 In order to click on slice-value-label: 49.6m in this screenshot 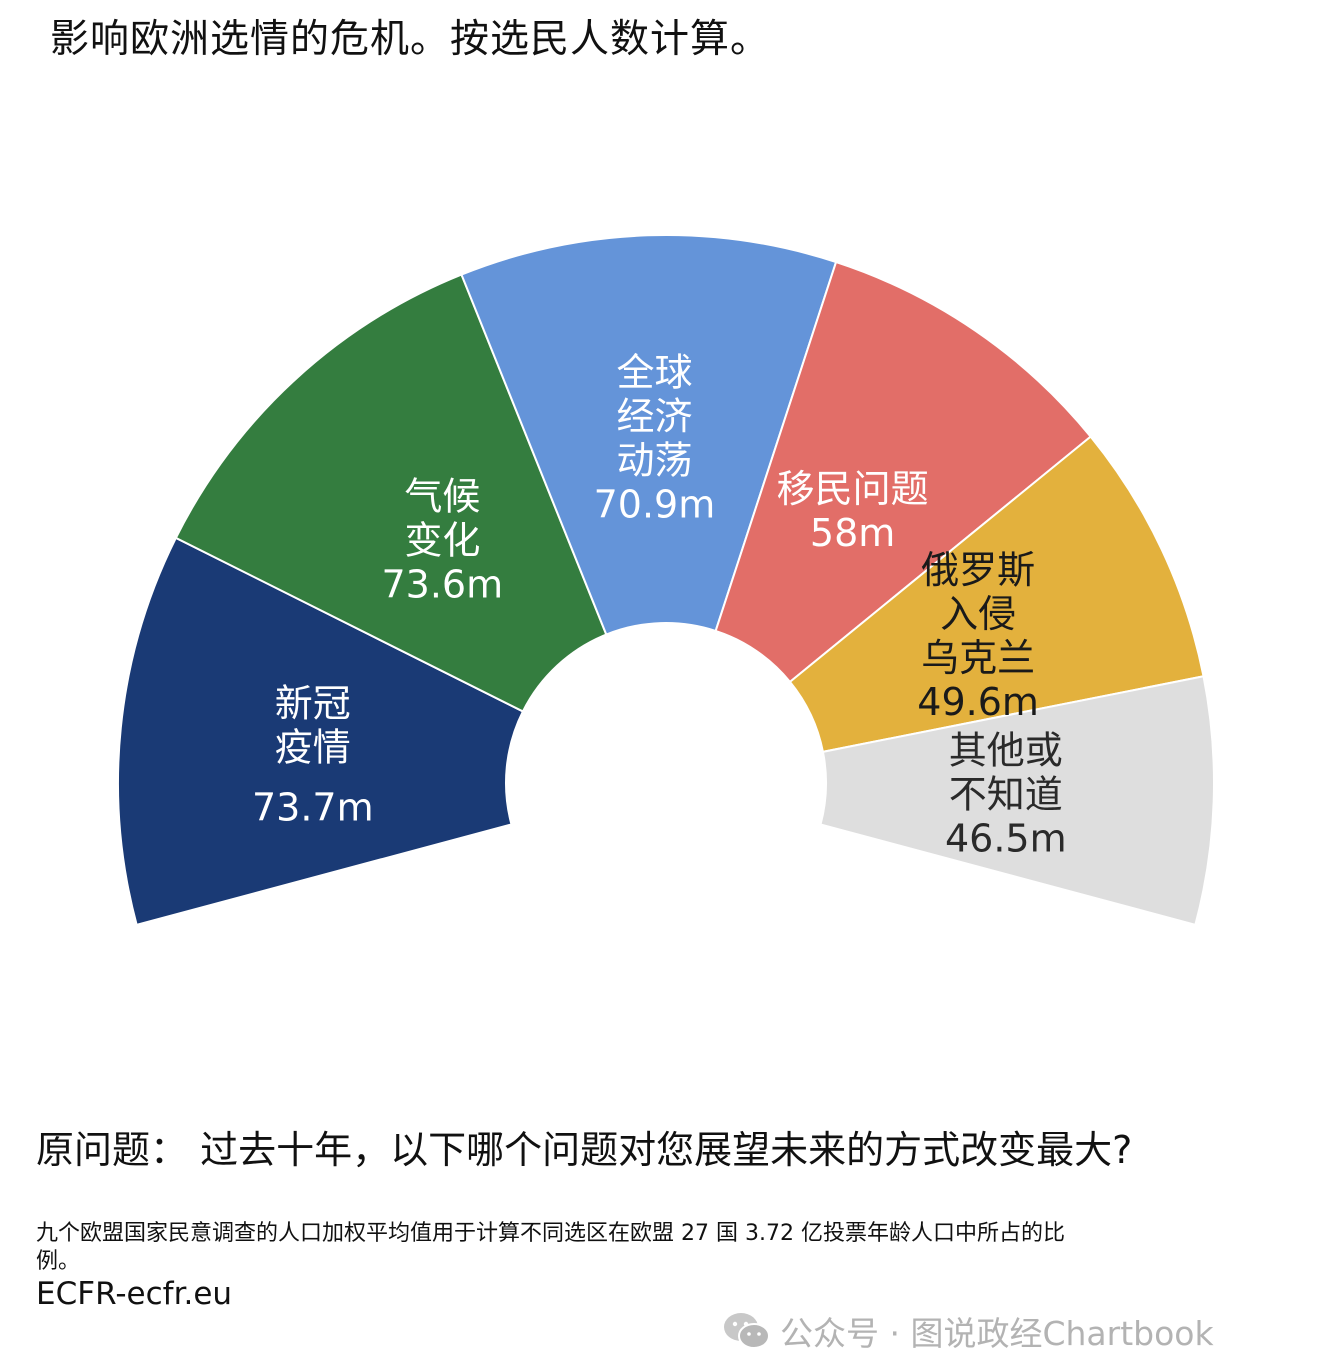, I will do `click(978, 702)`.